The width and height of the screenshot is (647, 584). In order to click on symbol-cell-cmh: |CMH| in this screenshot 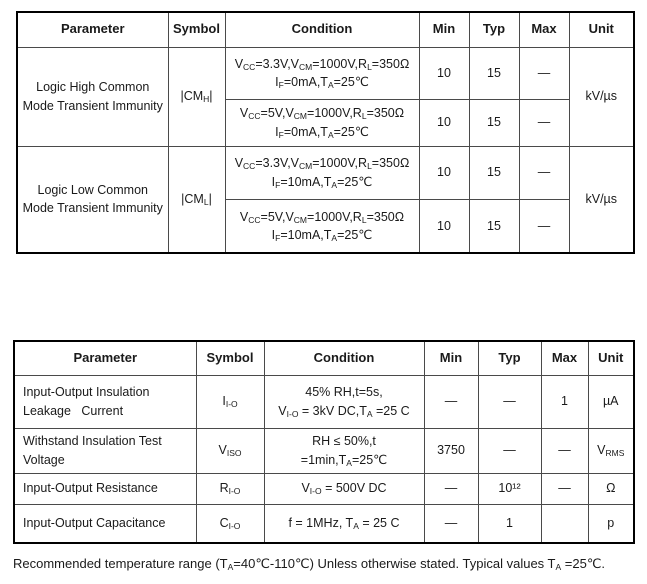, I will do `click(196, 96)`.